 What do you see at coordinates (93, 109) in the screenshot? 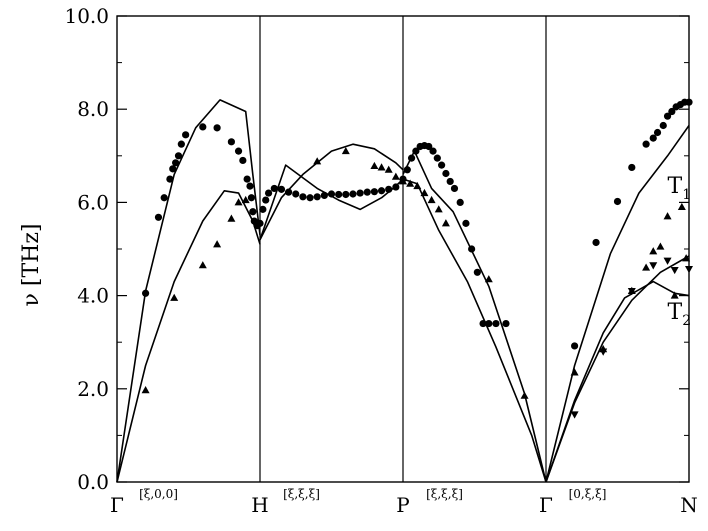
I see `y-tick-label: 8.0` at bounding box center [93, 109].